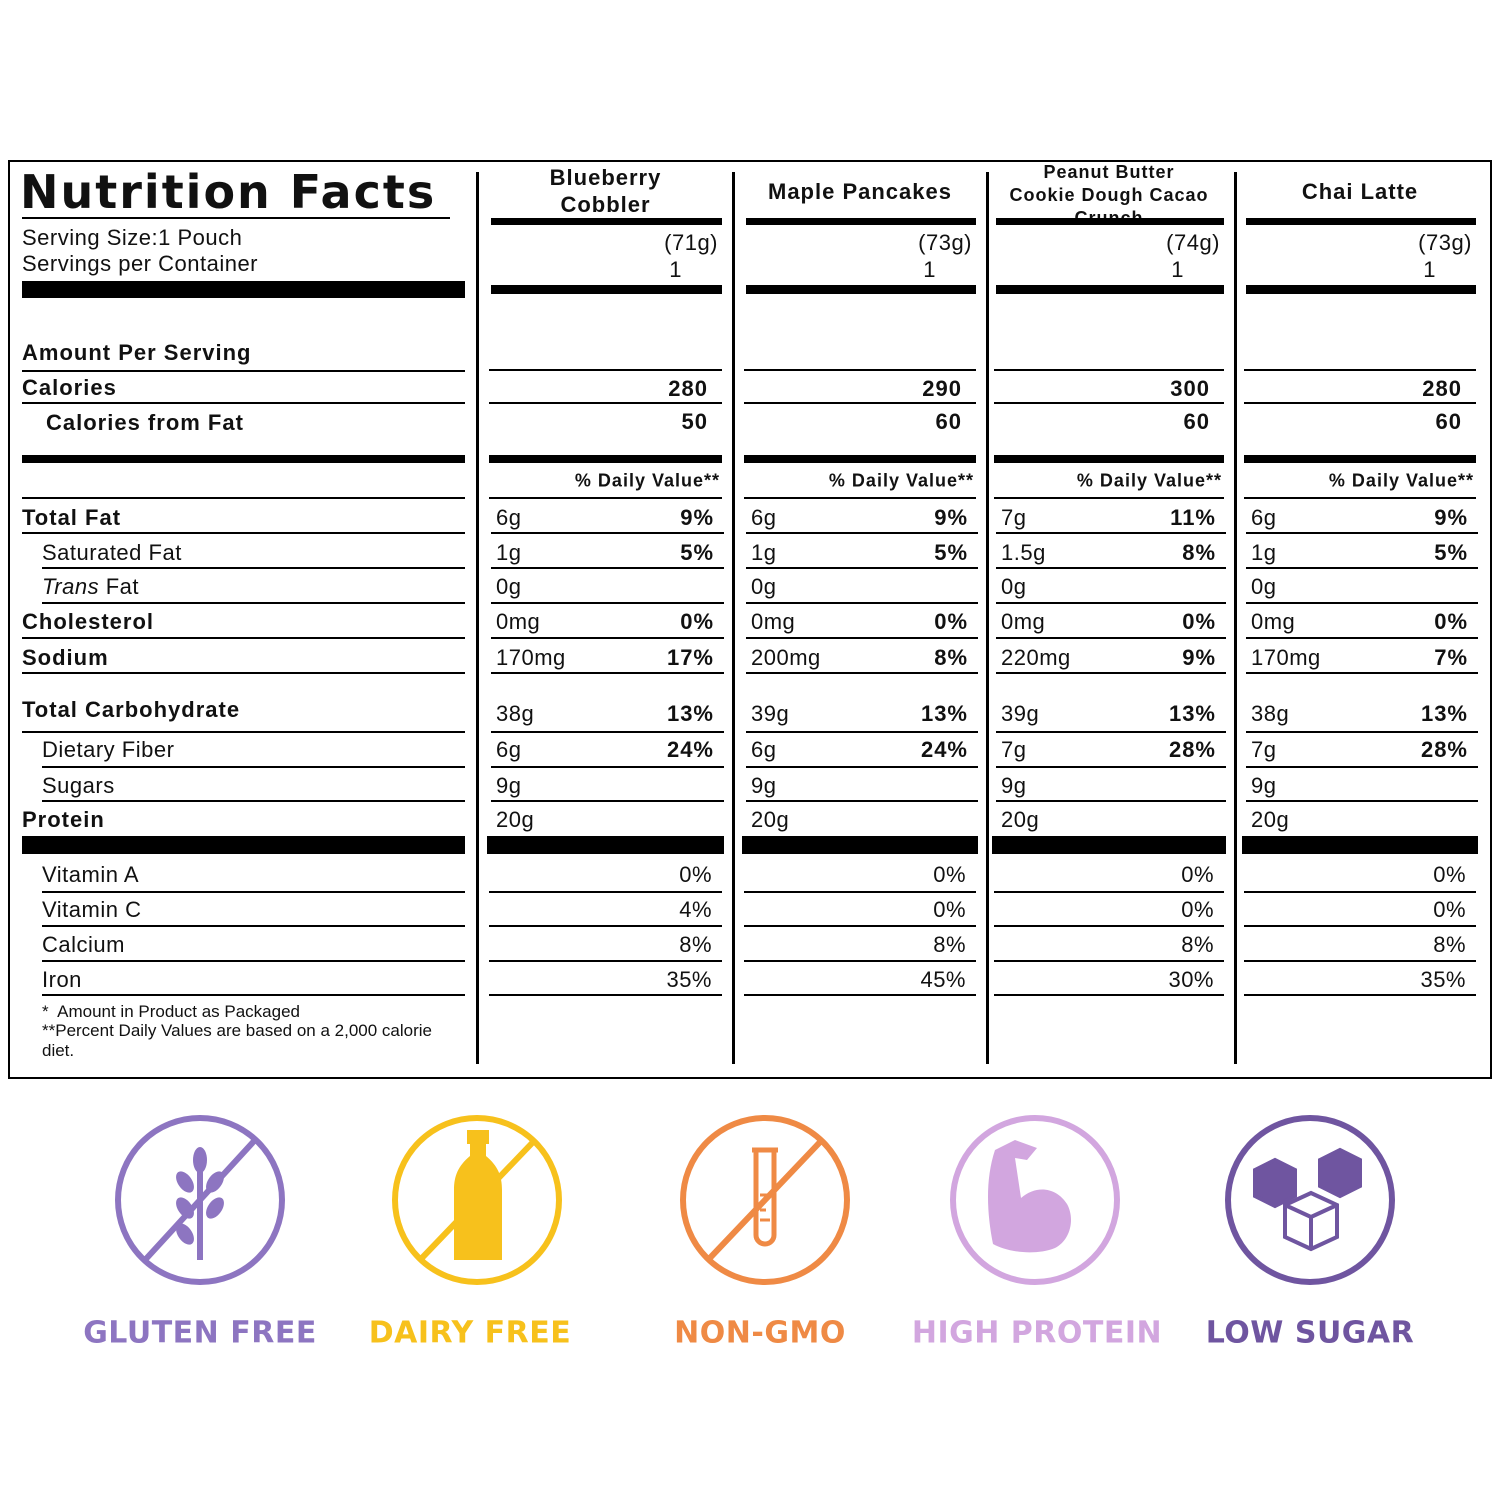 This screenshot has height=1500, width=1500. Describe the element at coordinates (765, 1200) in the screenshot. I see `non-gmo-icon` at that location.